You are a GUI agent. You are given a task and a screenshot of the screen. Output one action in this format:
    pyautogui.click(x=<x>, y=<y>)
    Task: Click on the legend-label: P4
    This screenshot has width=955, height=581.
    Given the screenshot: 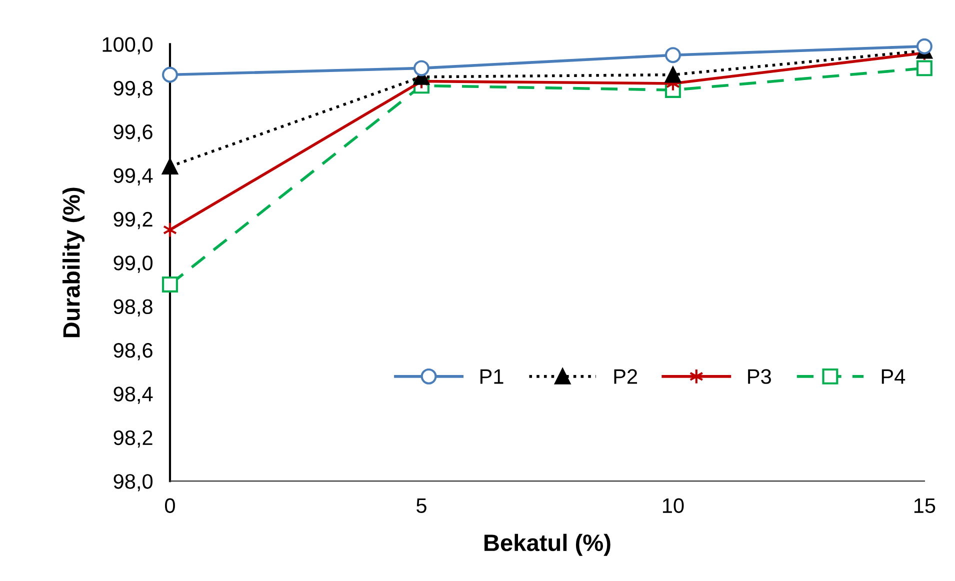 What is the action you would take?
    pyautogui.click(x=894, y=376)
    